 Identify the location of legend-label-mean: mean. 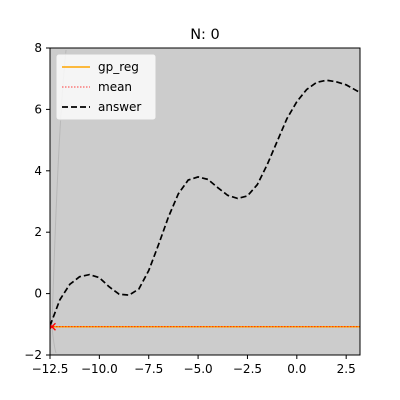
(115, 87).